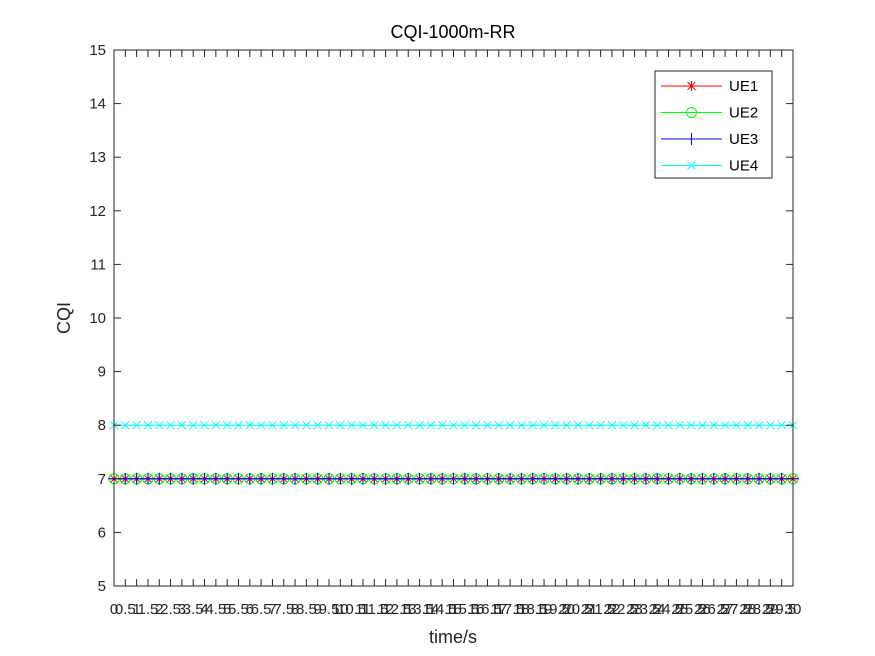  Describe the element at coordinates (793, 609) in the screenshot. I see `x-tick-label: 30` at that location.